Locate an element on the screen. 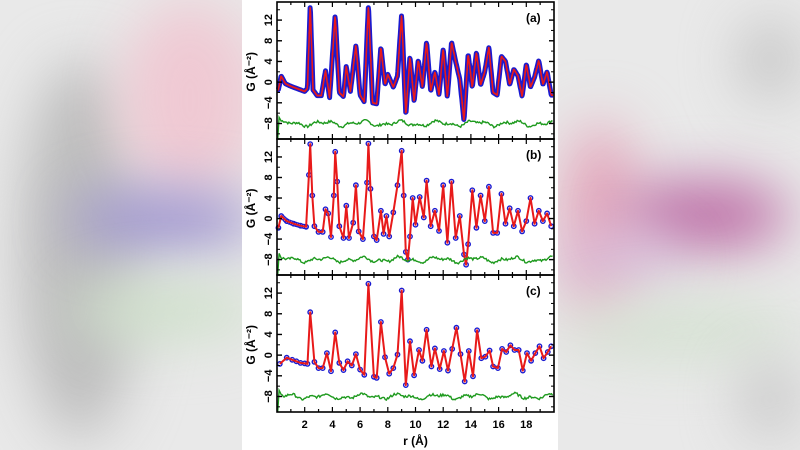 The width and height of the screenshot is (800, 450). x-tick-label: 2 is located at coordinates (305, 425).